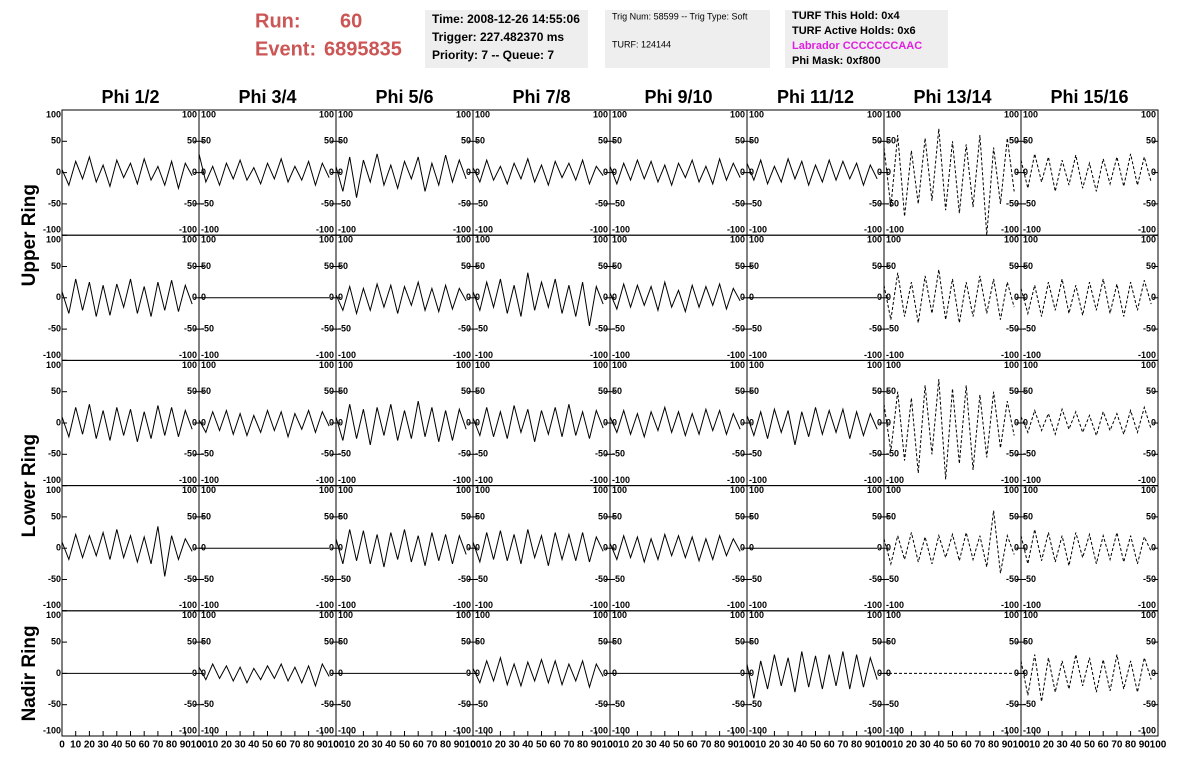  Describe the element at coordinates (498, 37) in the screenshot. I see `trigger: Trigger: 227.482370 ms` at that location.